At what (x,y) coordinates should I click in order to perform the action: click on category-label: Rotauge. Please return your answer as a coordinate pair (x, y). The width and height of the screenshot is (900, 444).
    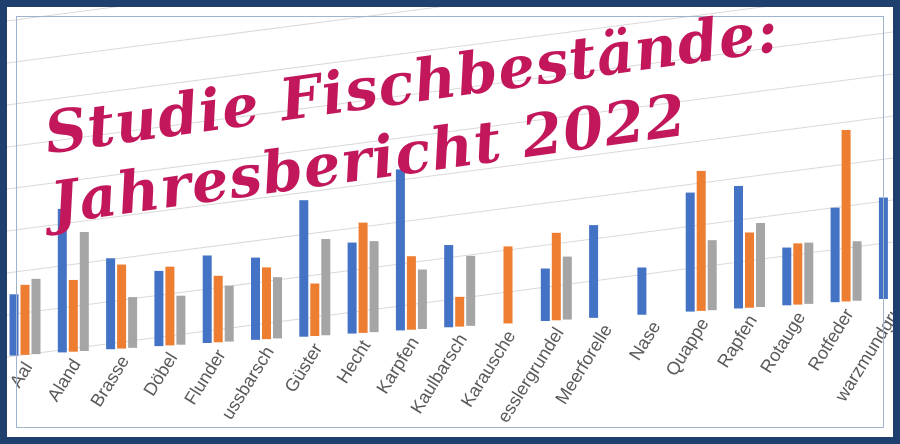
    Looking at the image, I should click on (782, 342).